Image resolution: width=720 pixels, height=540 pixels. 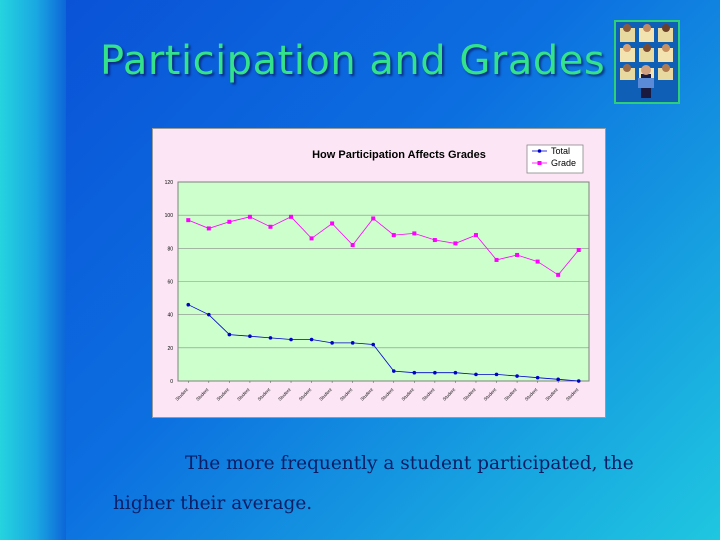 I want to click on y-tick-label: 0, so click(x=171, y=382).